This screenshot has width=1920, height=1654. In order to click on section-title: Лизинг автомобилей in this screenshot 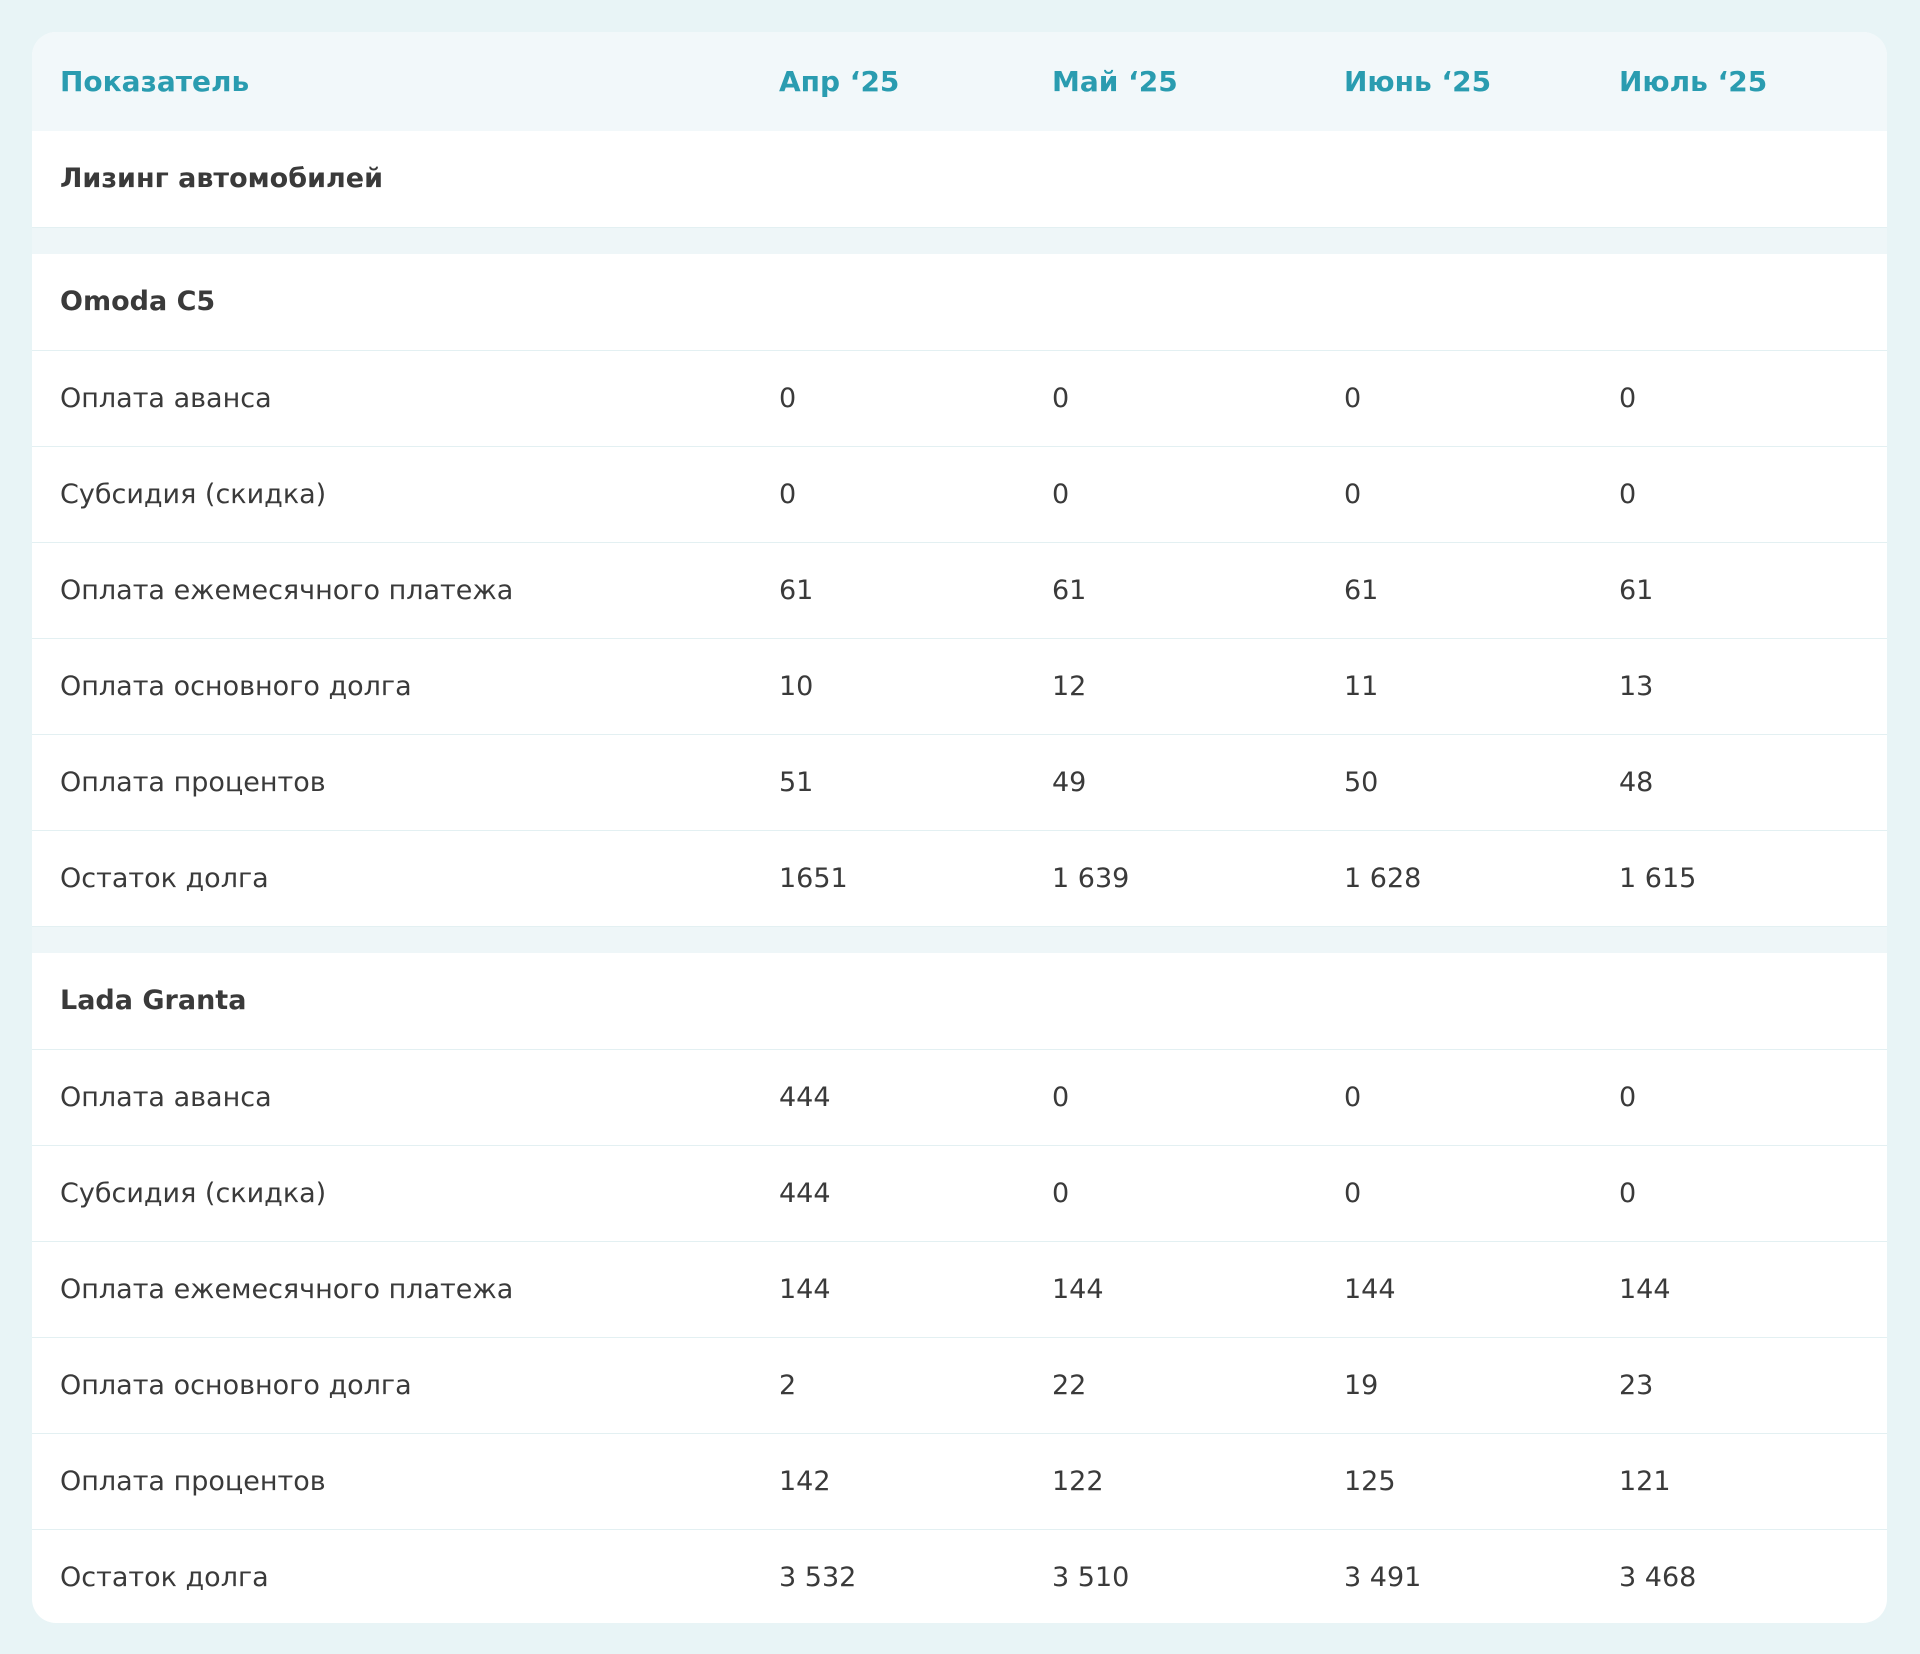, I will do `click(959, 179)`.